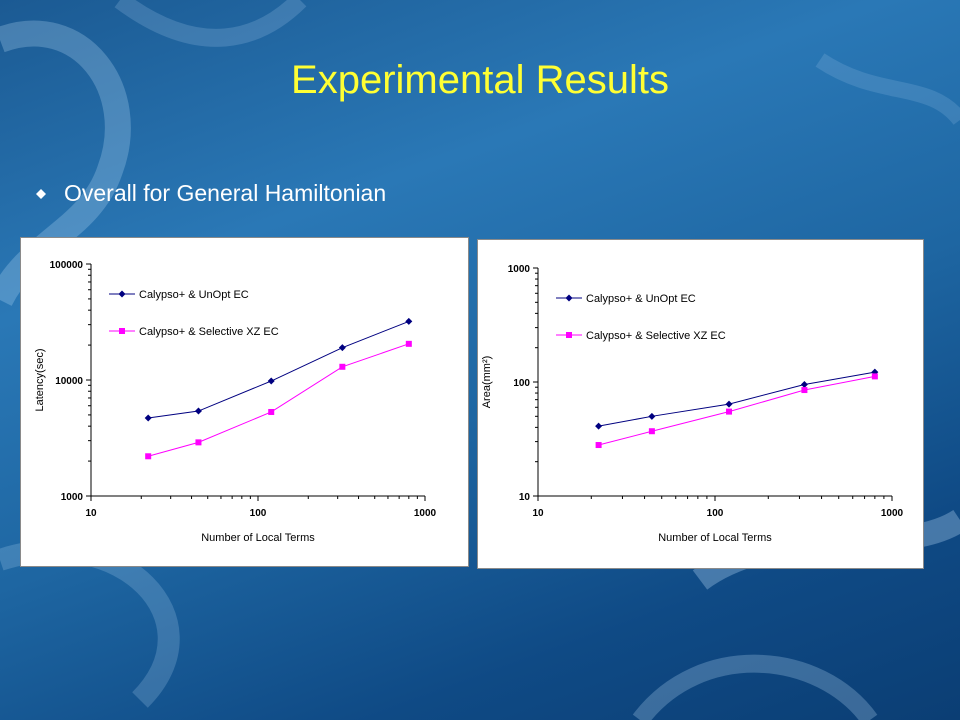 This screenshot has width=960, height=720. I want to click on diamond-bullet-icon, so click(41, 193).